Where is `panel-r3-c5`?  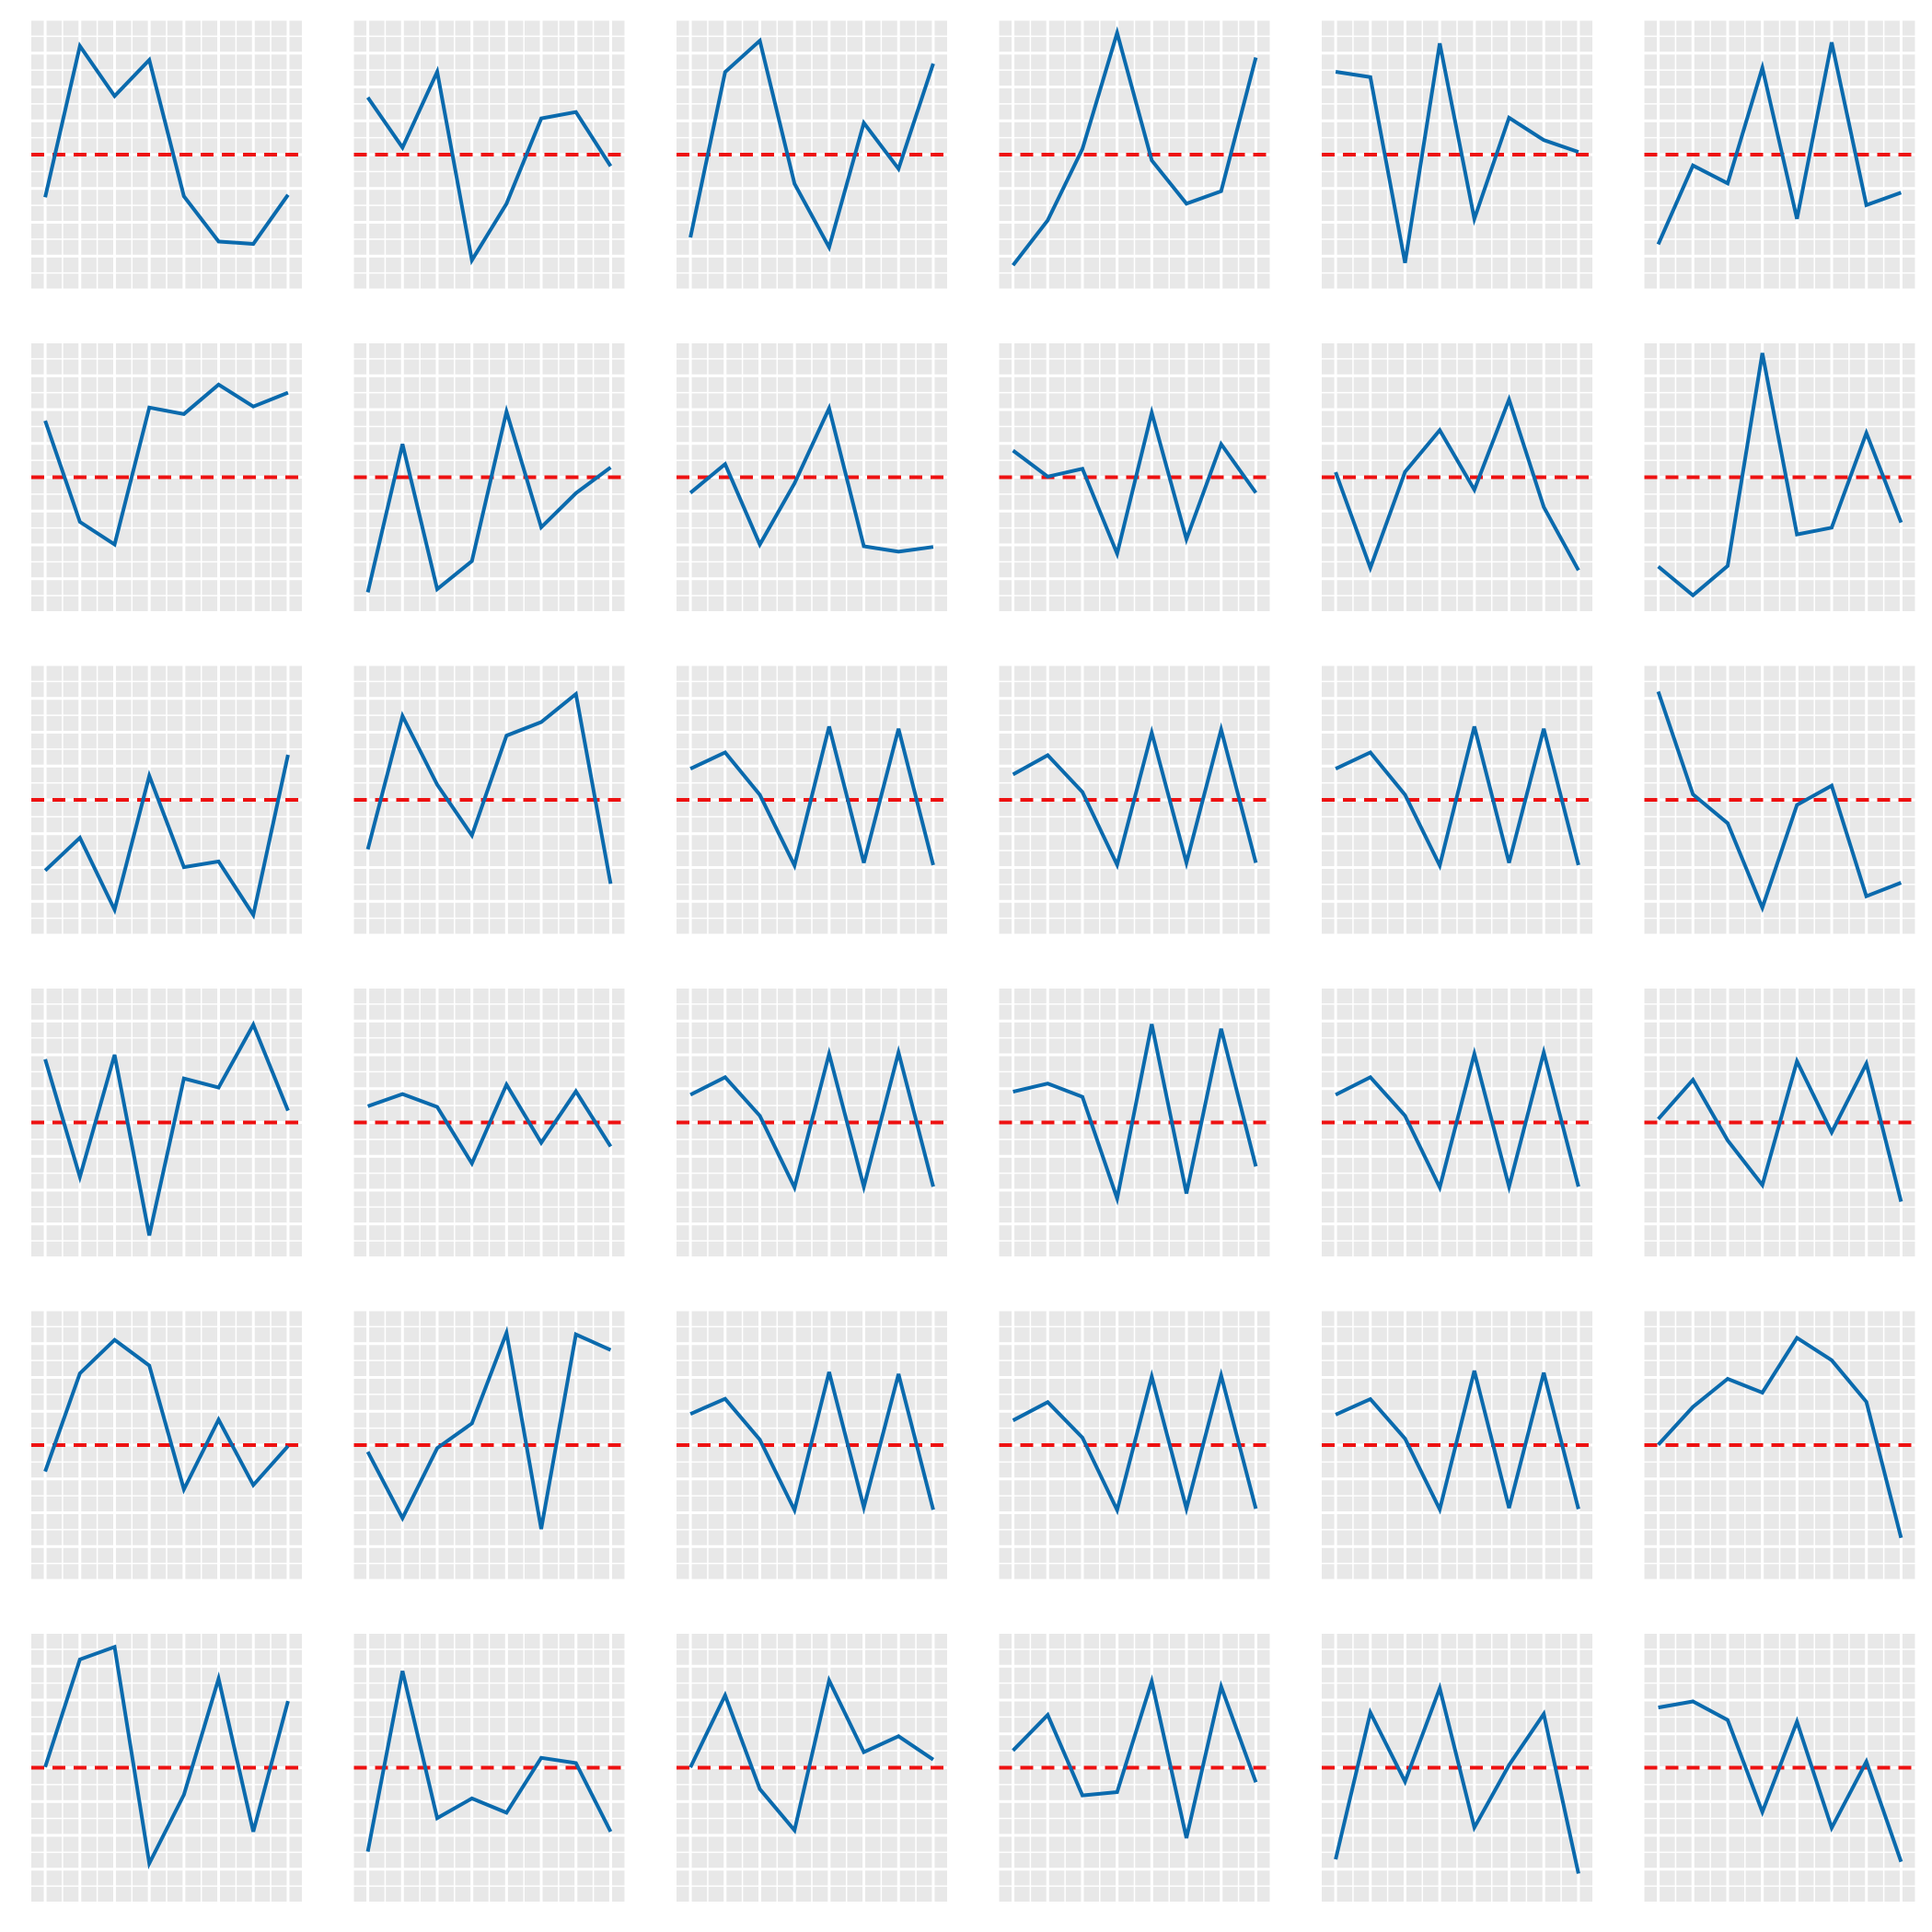 panel-r3-c5 is located at coordinates (1457, 800).